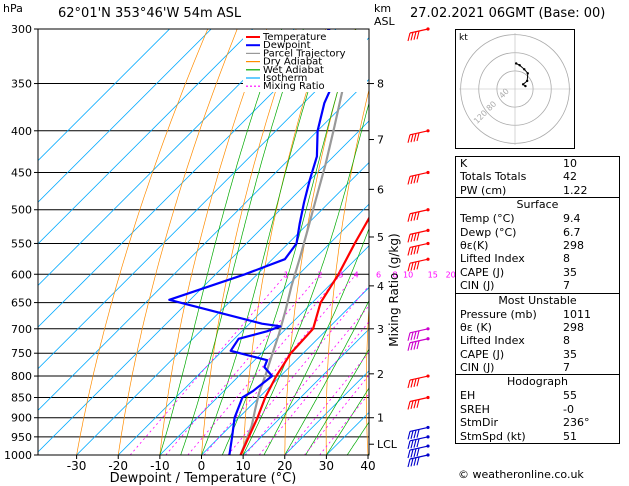  I want to click on pressure-label: 450, so click(21, 172).